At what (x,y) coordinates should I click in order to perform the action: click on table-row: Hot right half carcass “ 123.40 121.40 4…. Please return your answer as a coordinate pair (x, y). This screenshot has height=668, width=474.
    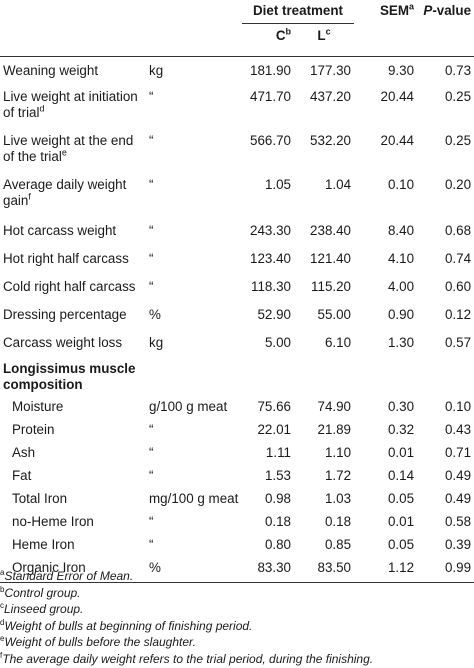
    Looking at the image, I should click on (237, 259).